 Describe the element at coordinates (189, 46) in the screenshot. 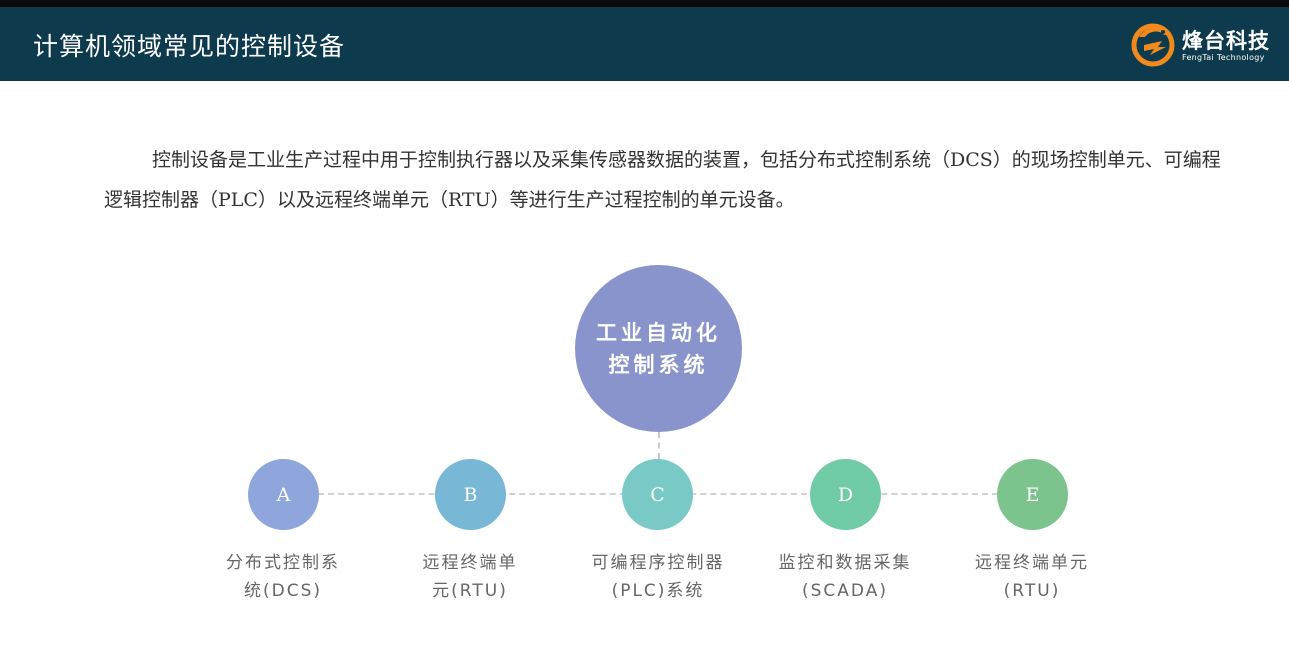

I see `page-title: 计算机领域常见的控制设备` at that location.